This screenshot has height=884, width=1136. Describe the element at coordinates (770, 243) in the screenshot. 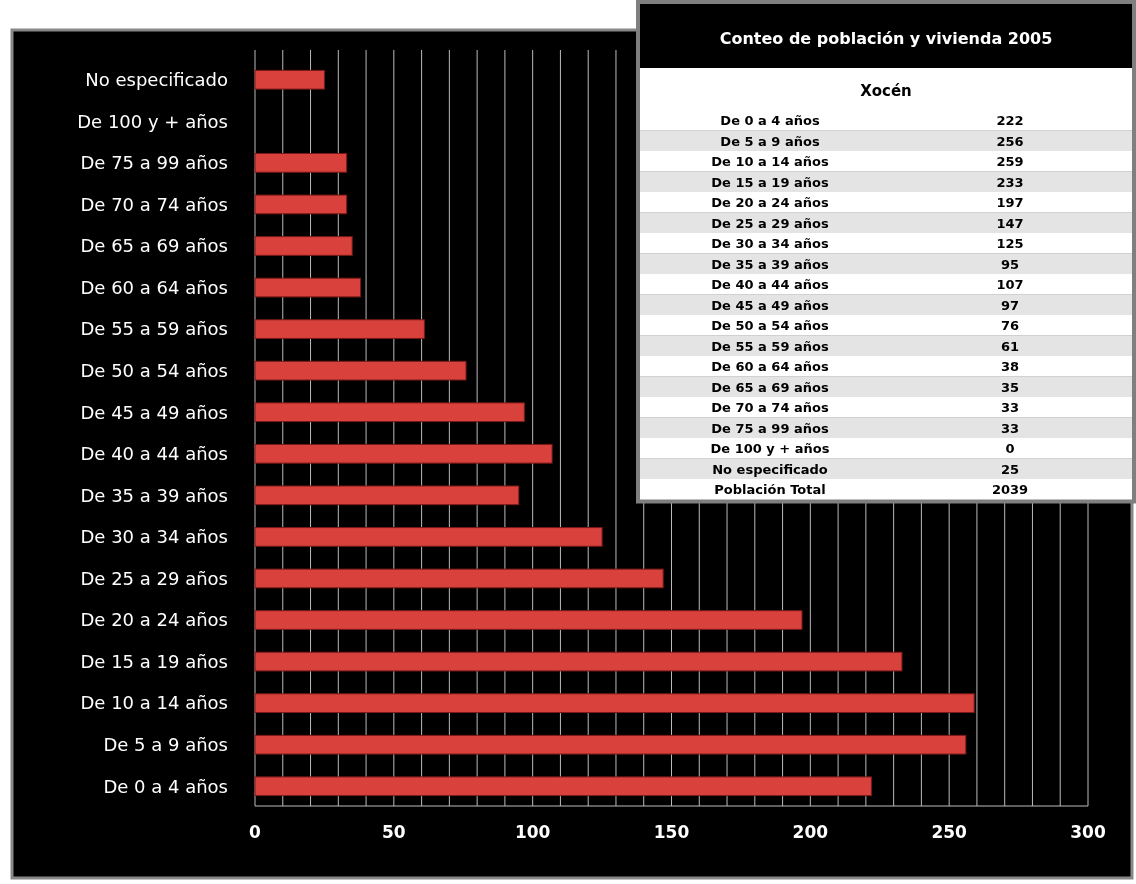

I see `category-label: De 30 a 34 años` at that location.